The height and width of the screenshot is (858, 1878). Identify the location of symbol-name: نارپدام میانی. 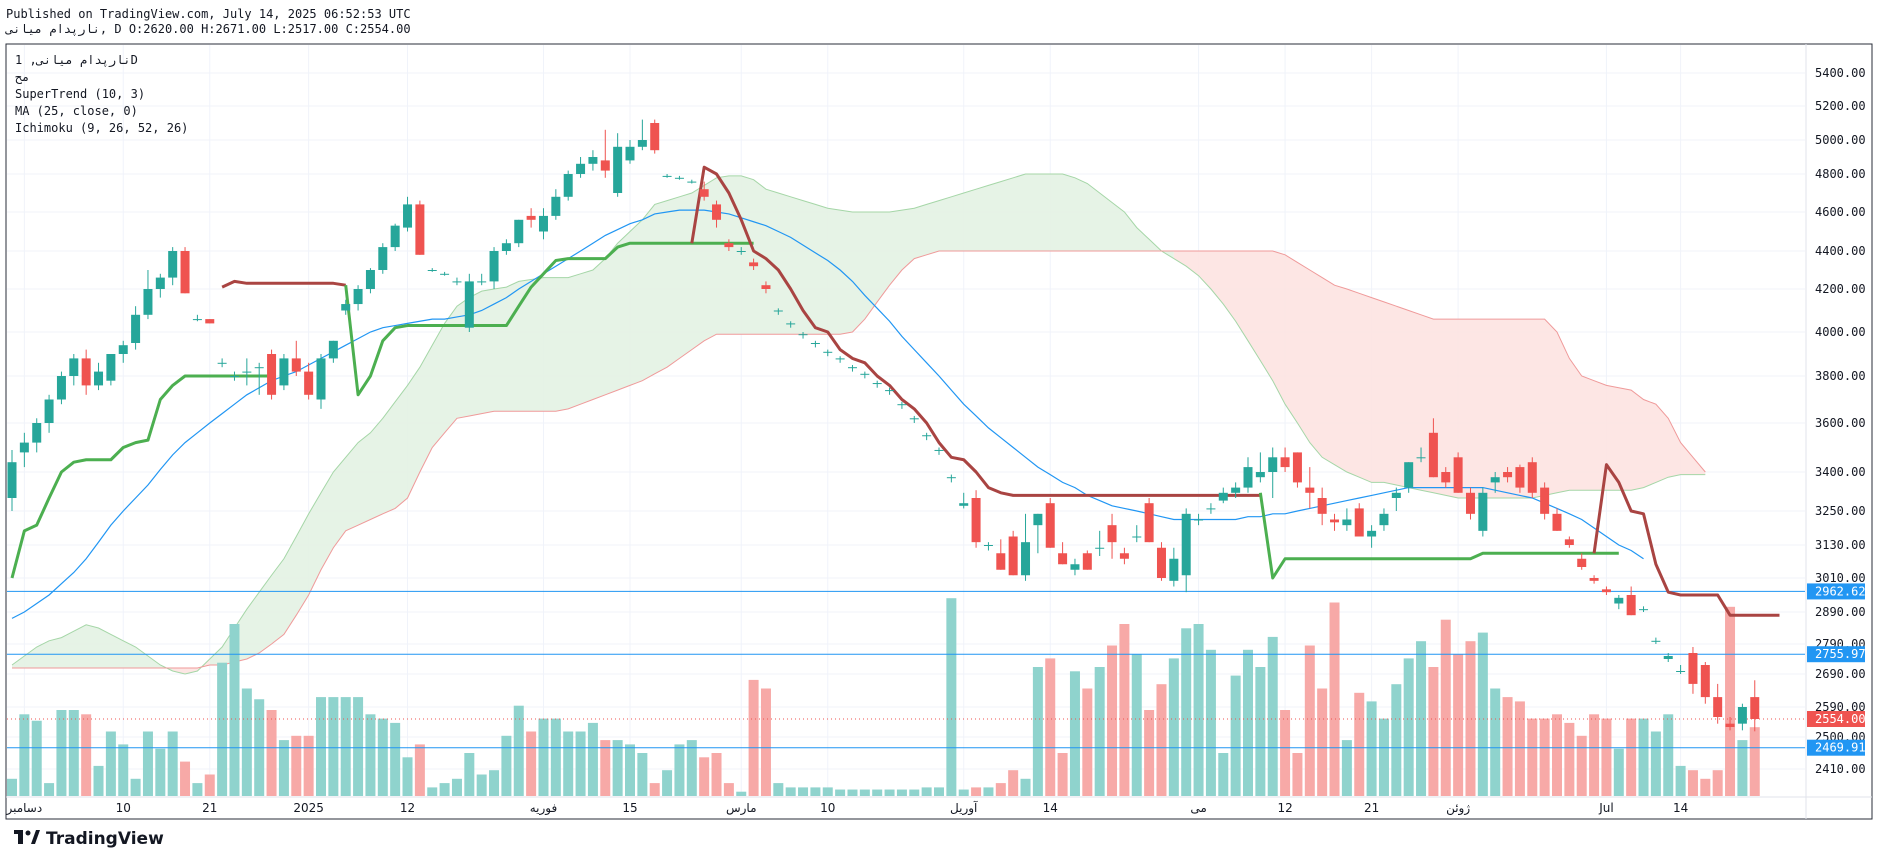
(53, 29).